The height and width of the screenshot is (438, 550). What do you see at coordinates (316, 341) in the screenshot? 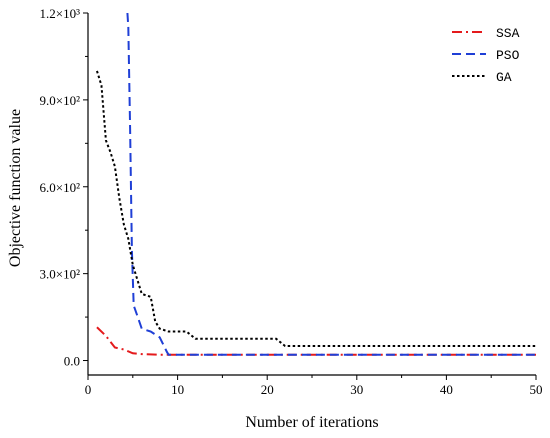
I see `series-line-ssa` at bounding box center [316, 341].